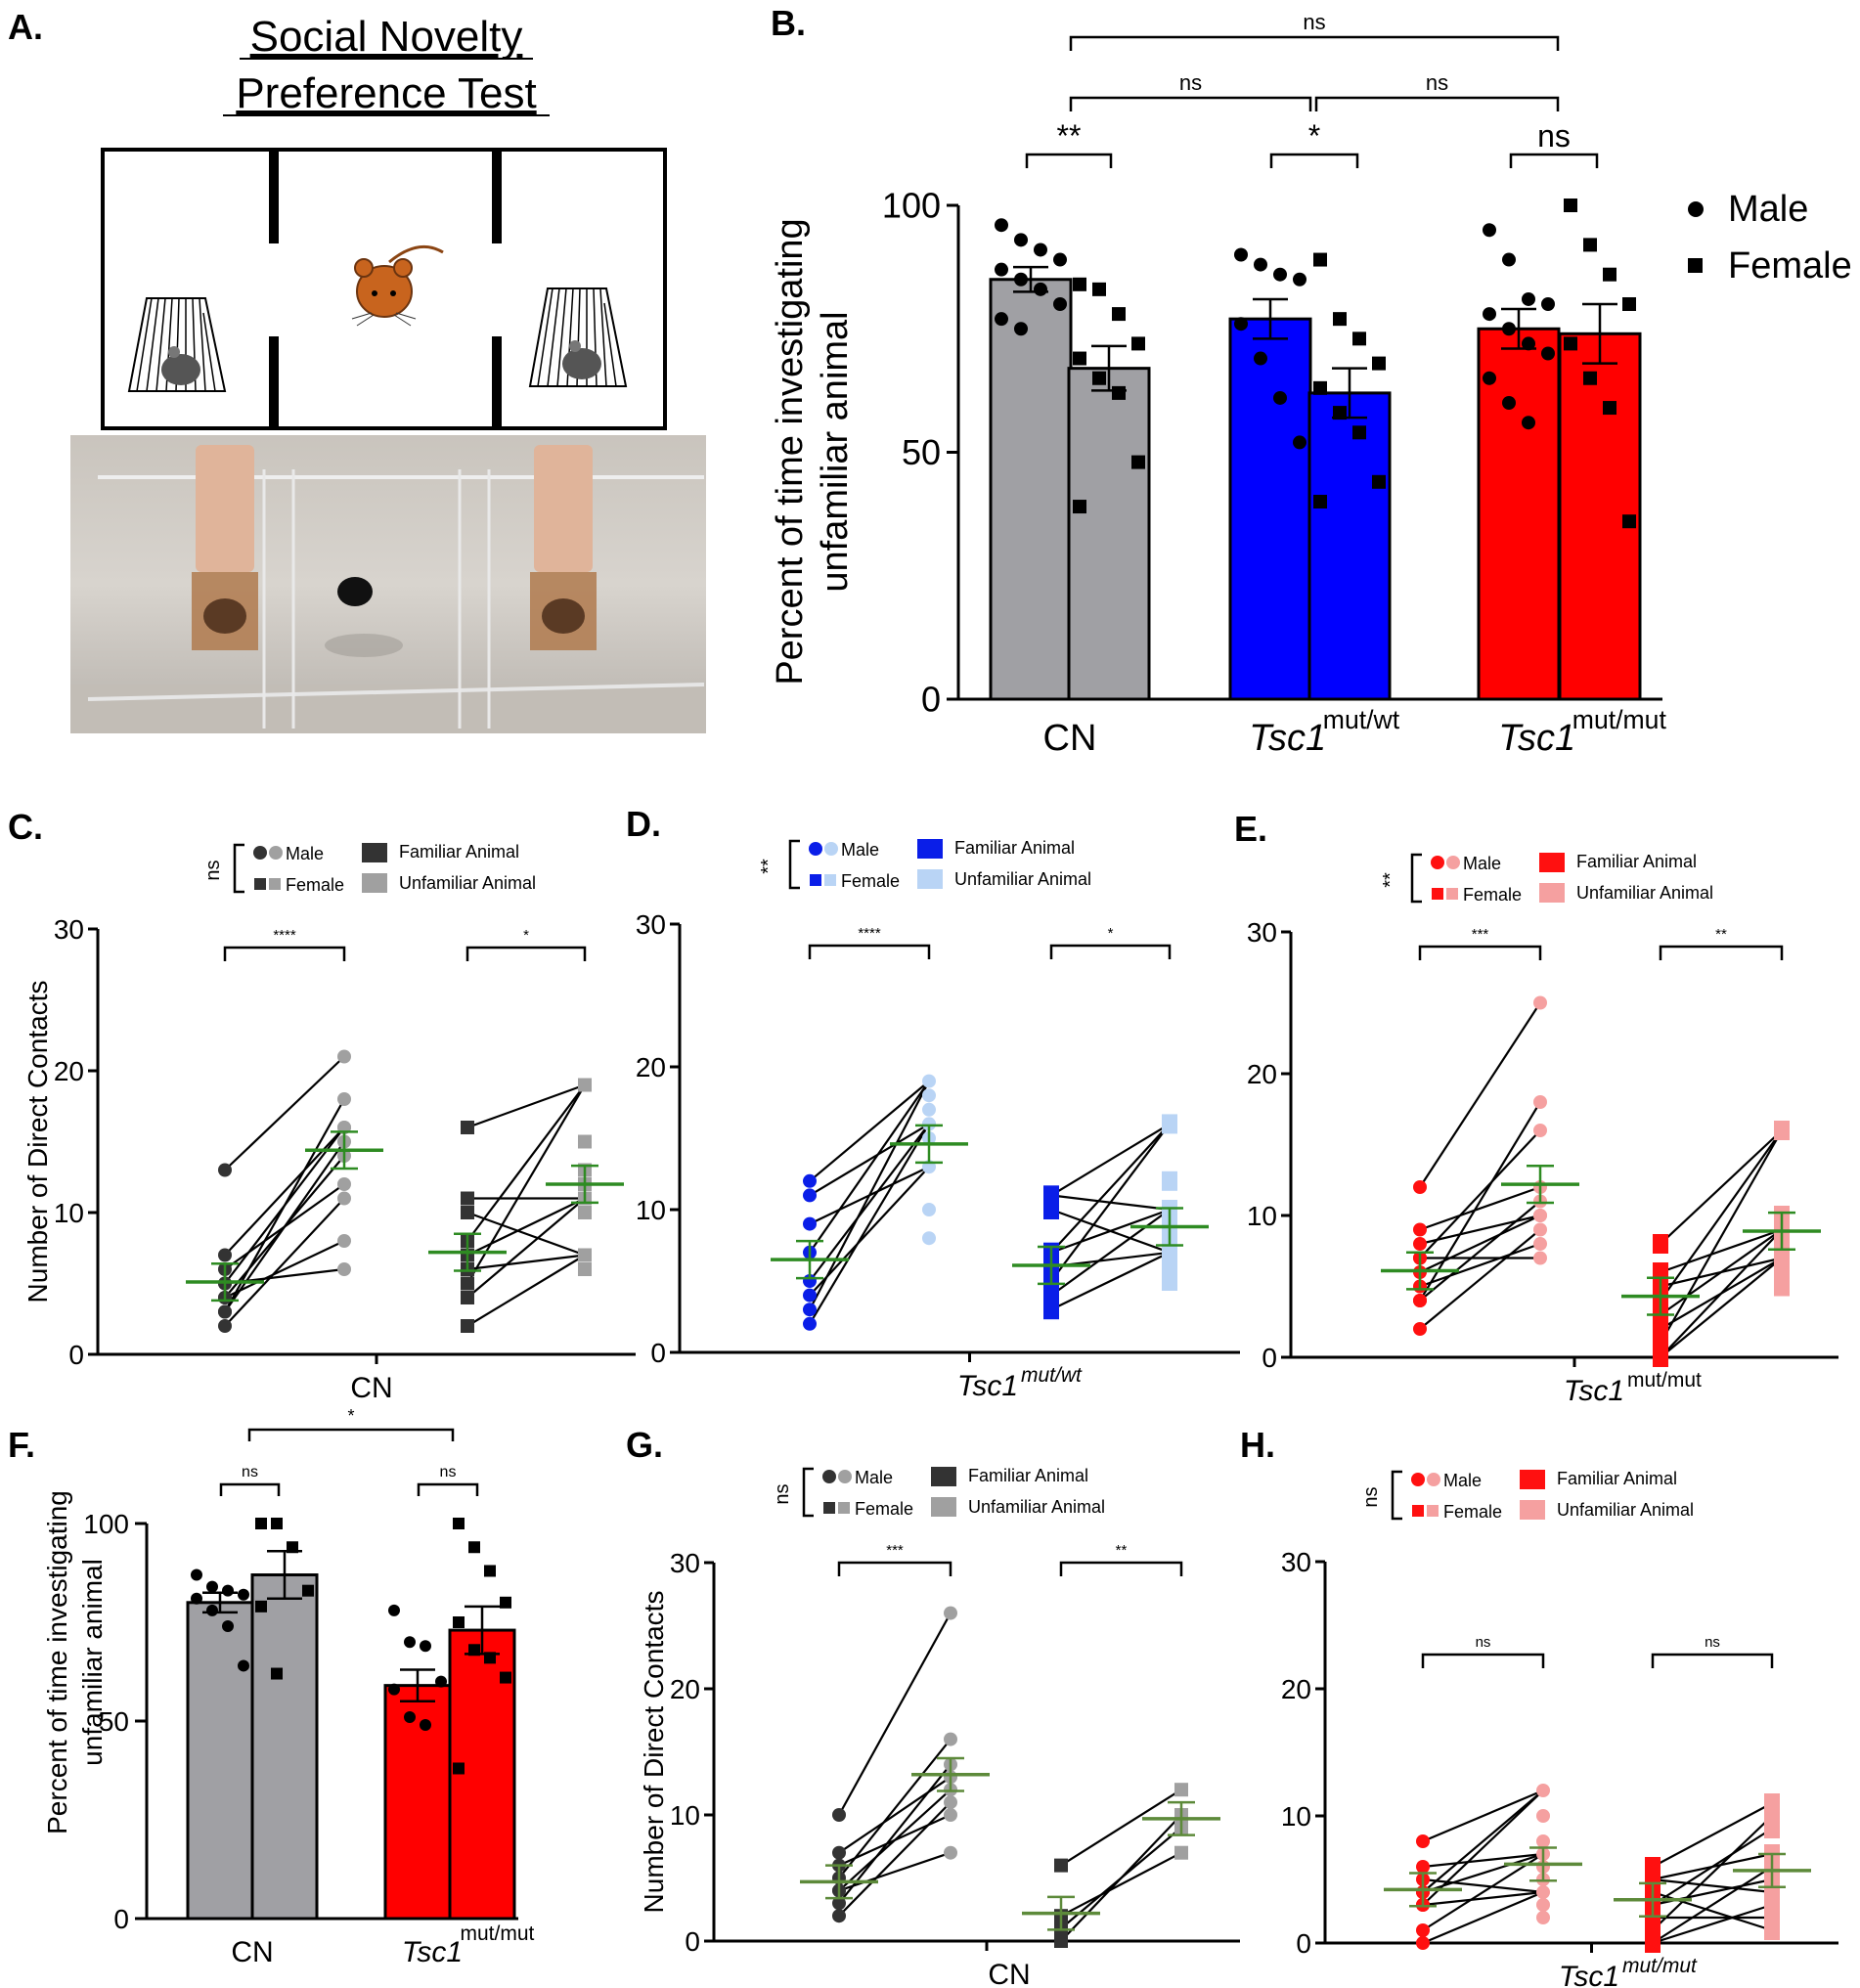 This screenshot has width=1860, height=1988. Describe the element at coordinates (21, 1445) in the screenshot. I see `panel-label-f: F.` at that location.